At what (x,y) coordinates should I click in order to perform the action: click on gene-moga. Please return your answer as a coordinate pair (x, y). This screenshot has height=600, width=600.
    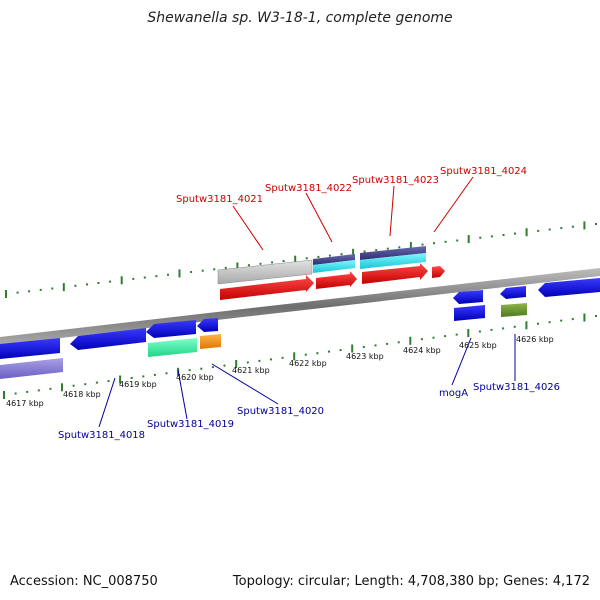
    Looking at the image, I should click on (469, 313).